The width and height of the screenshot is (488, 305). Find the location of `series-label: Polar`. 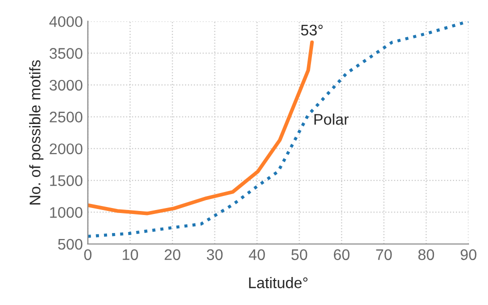

series-label: Polar is located at coordinates (331, 119).